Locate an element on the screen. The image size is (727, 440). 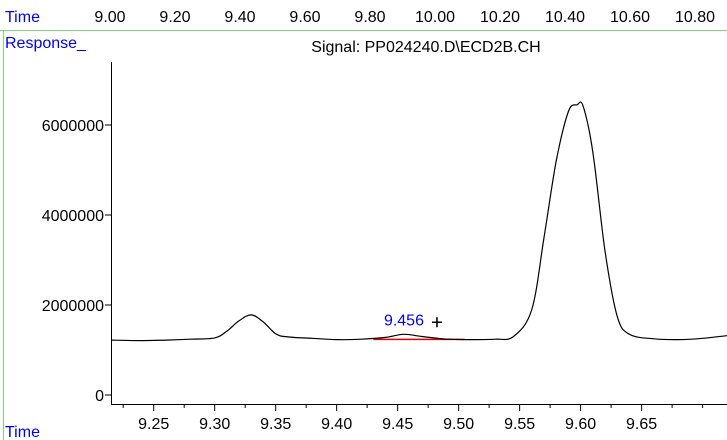
peak-annotations: 9.456 is located at coordinates (413, 320).